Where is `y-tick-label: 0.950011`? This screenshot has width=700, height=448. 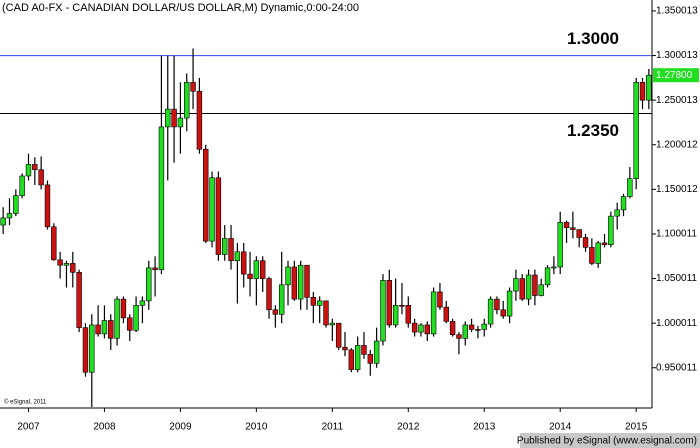
y-tick-label: 0.950011 is located at coordinates (676, 367).